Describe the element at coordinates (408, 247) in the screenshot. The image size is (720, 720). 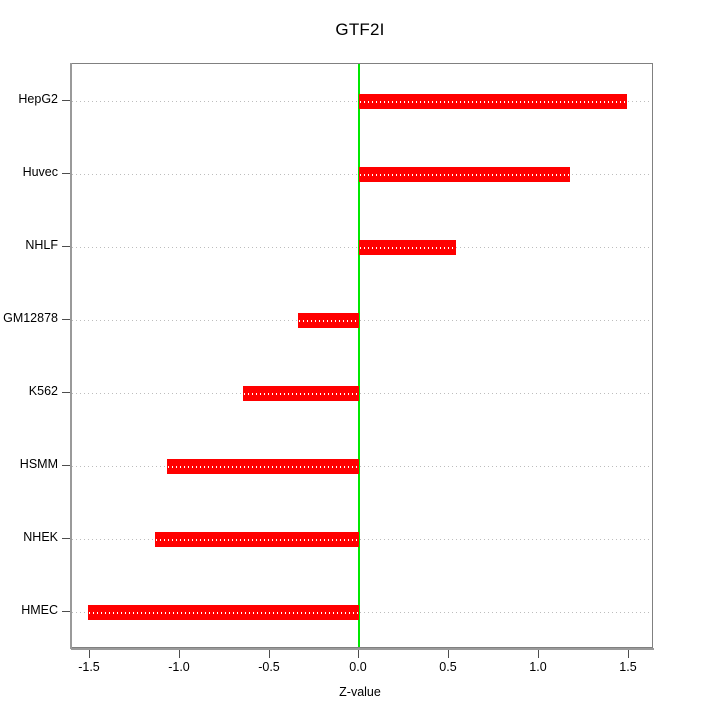
I see `bar-nhlf` at that location.